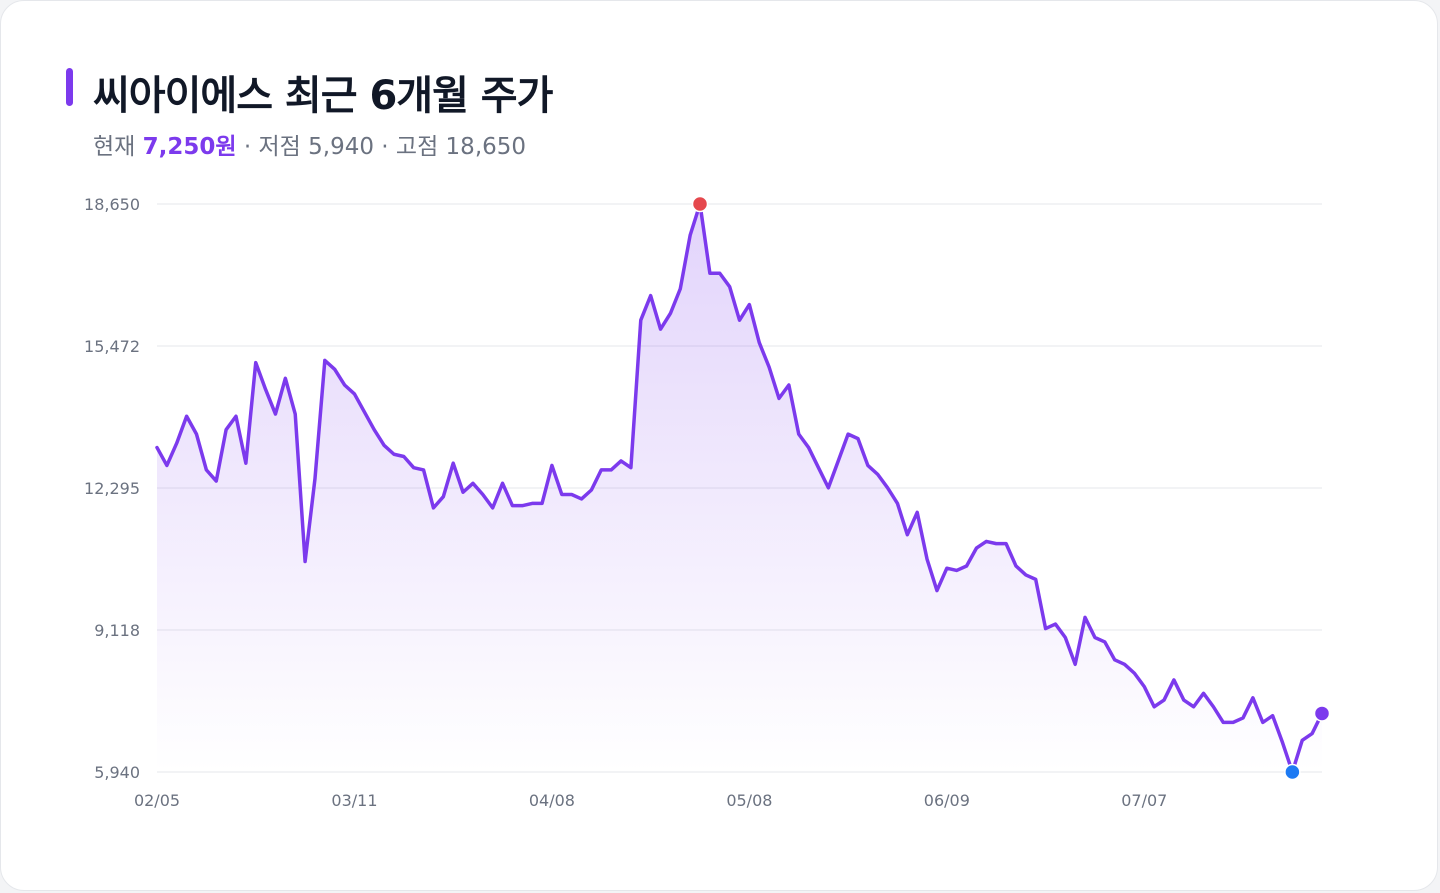 The image size is (1440, 893). Describe the element at coordinates (354, 800) in the screenshot. I see `x-tick-label: 03/11` at that location.